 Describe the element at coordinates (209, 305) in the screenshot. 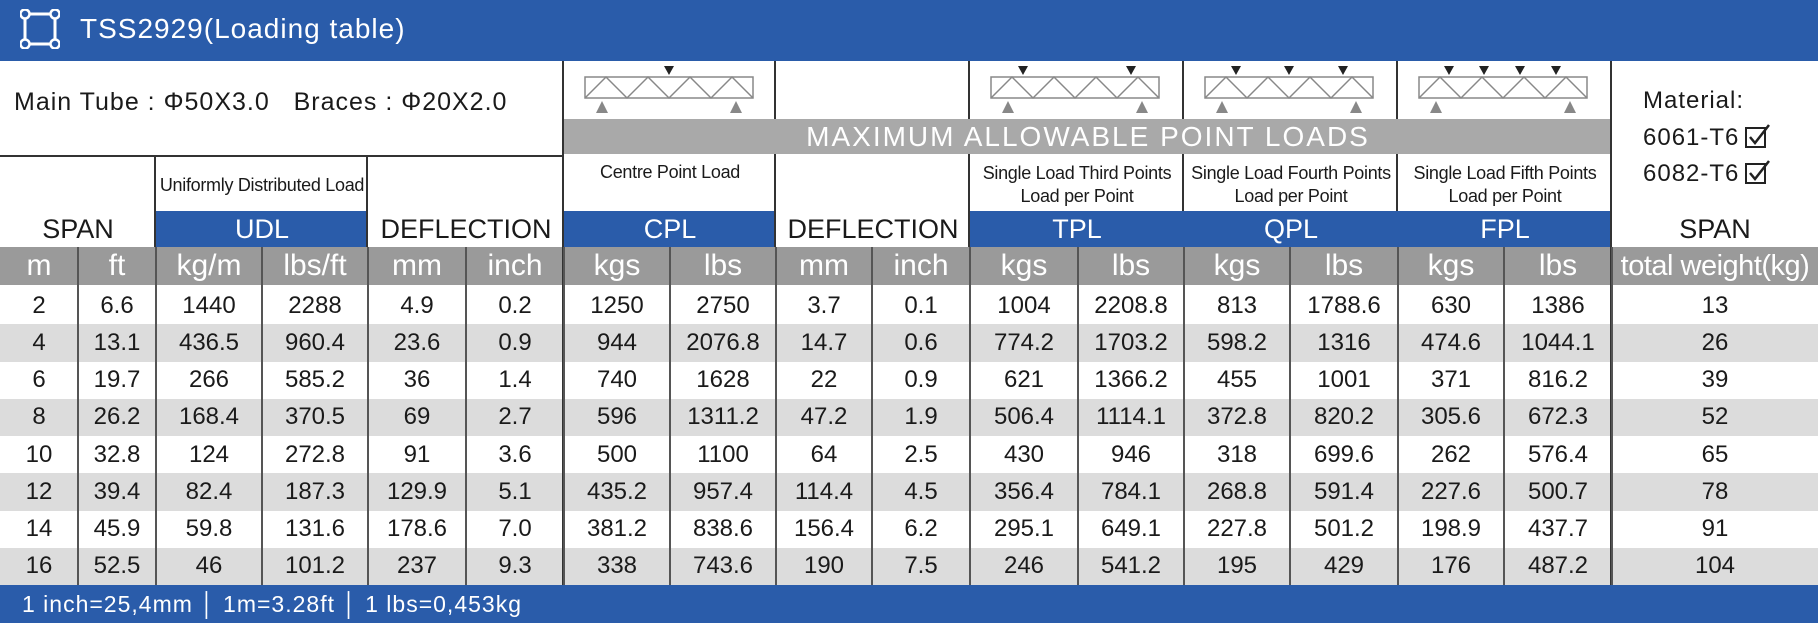

I see `table-cell: 1440` at that location.